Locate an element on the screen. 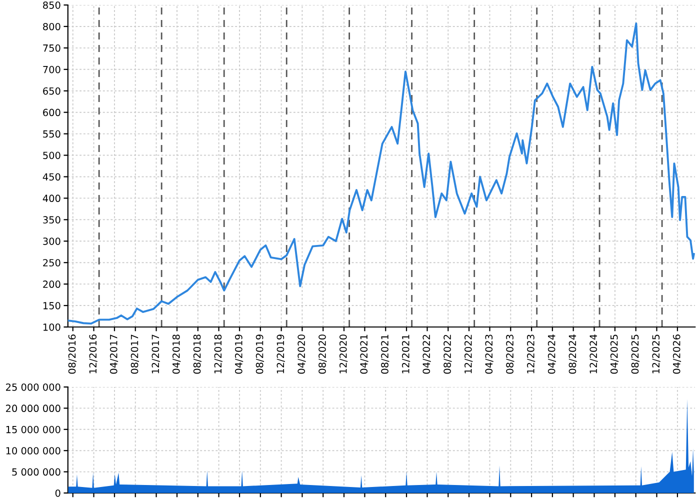  x-tick-label: 12/2023 is located at coordinates (531, 354).